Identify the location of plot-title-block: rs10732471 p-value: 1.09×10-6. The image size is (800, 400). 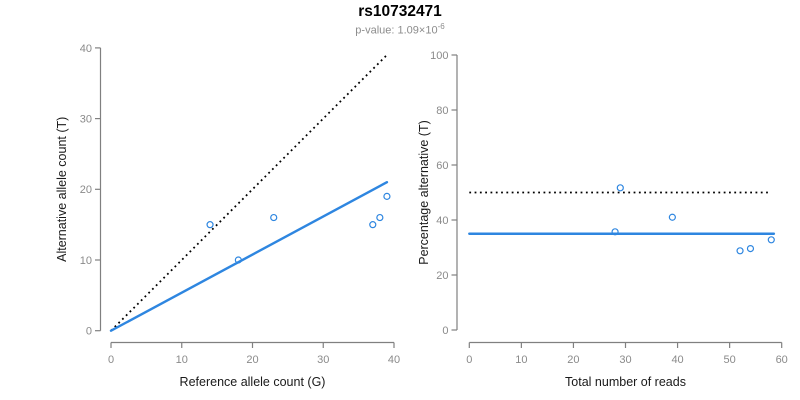
(400, 20).